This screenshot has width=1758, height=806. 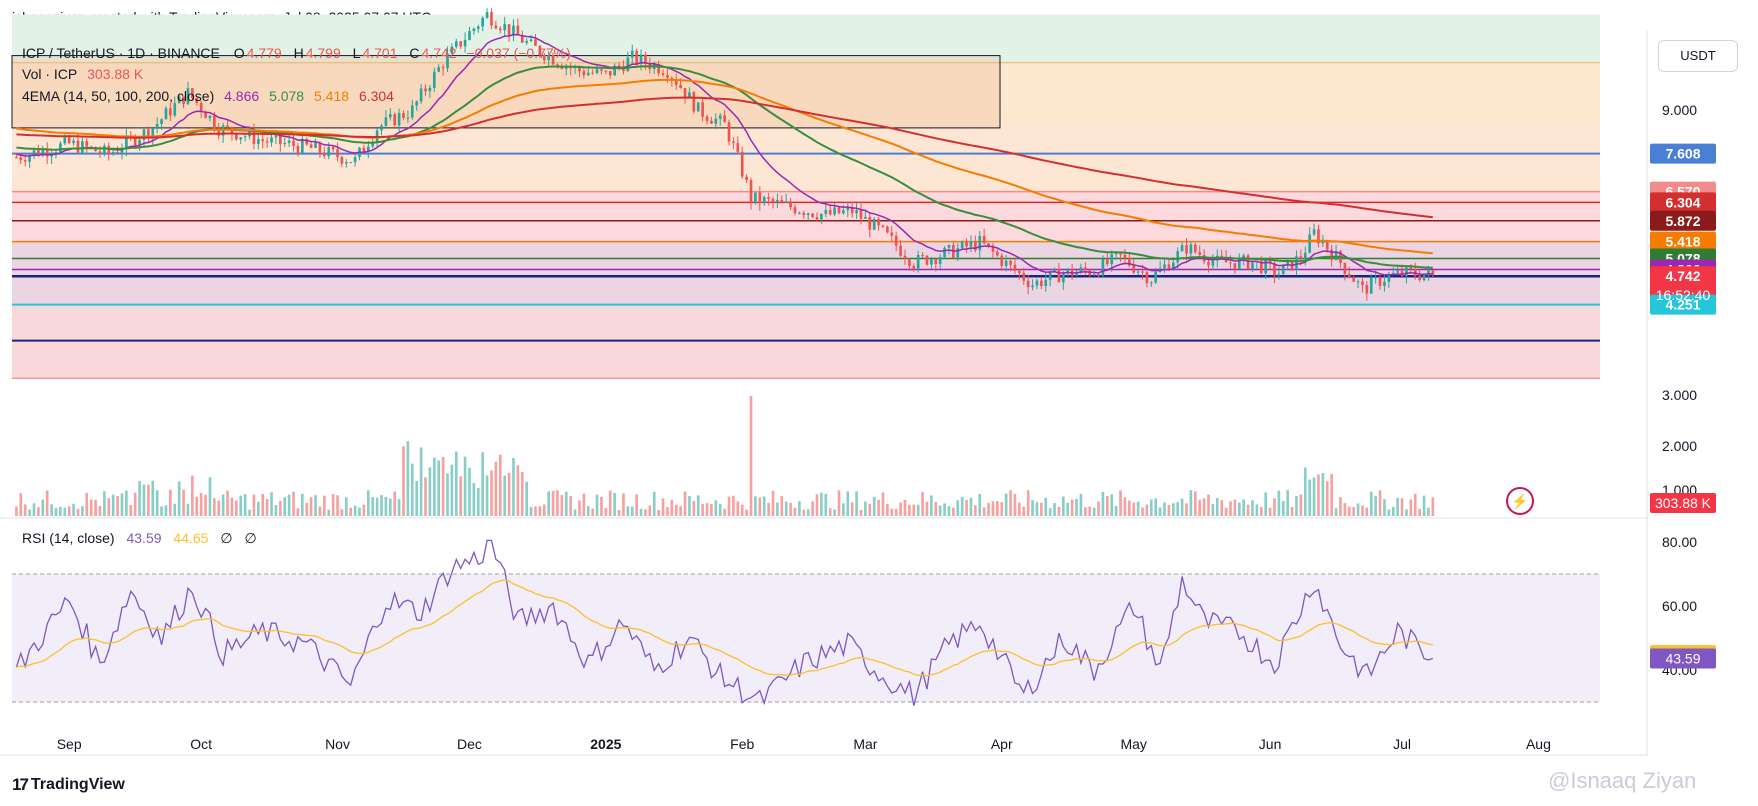 I want to click on rsi-legend: RSI (14, close) 43.59 44.65 ∅ ∅, so click(x=140, y=538).